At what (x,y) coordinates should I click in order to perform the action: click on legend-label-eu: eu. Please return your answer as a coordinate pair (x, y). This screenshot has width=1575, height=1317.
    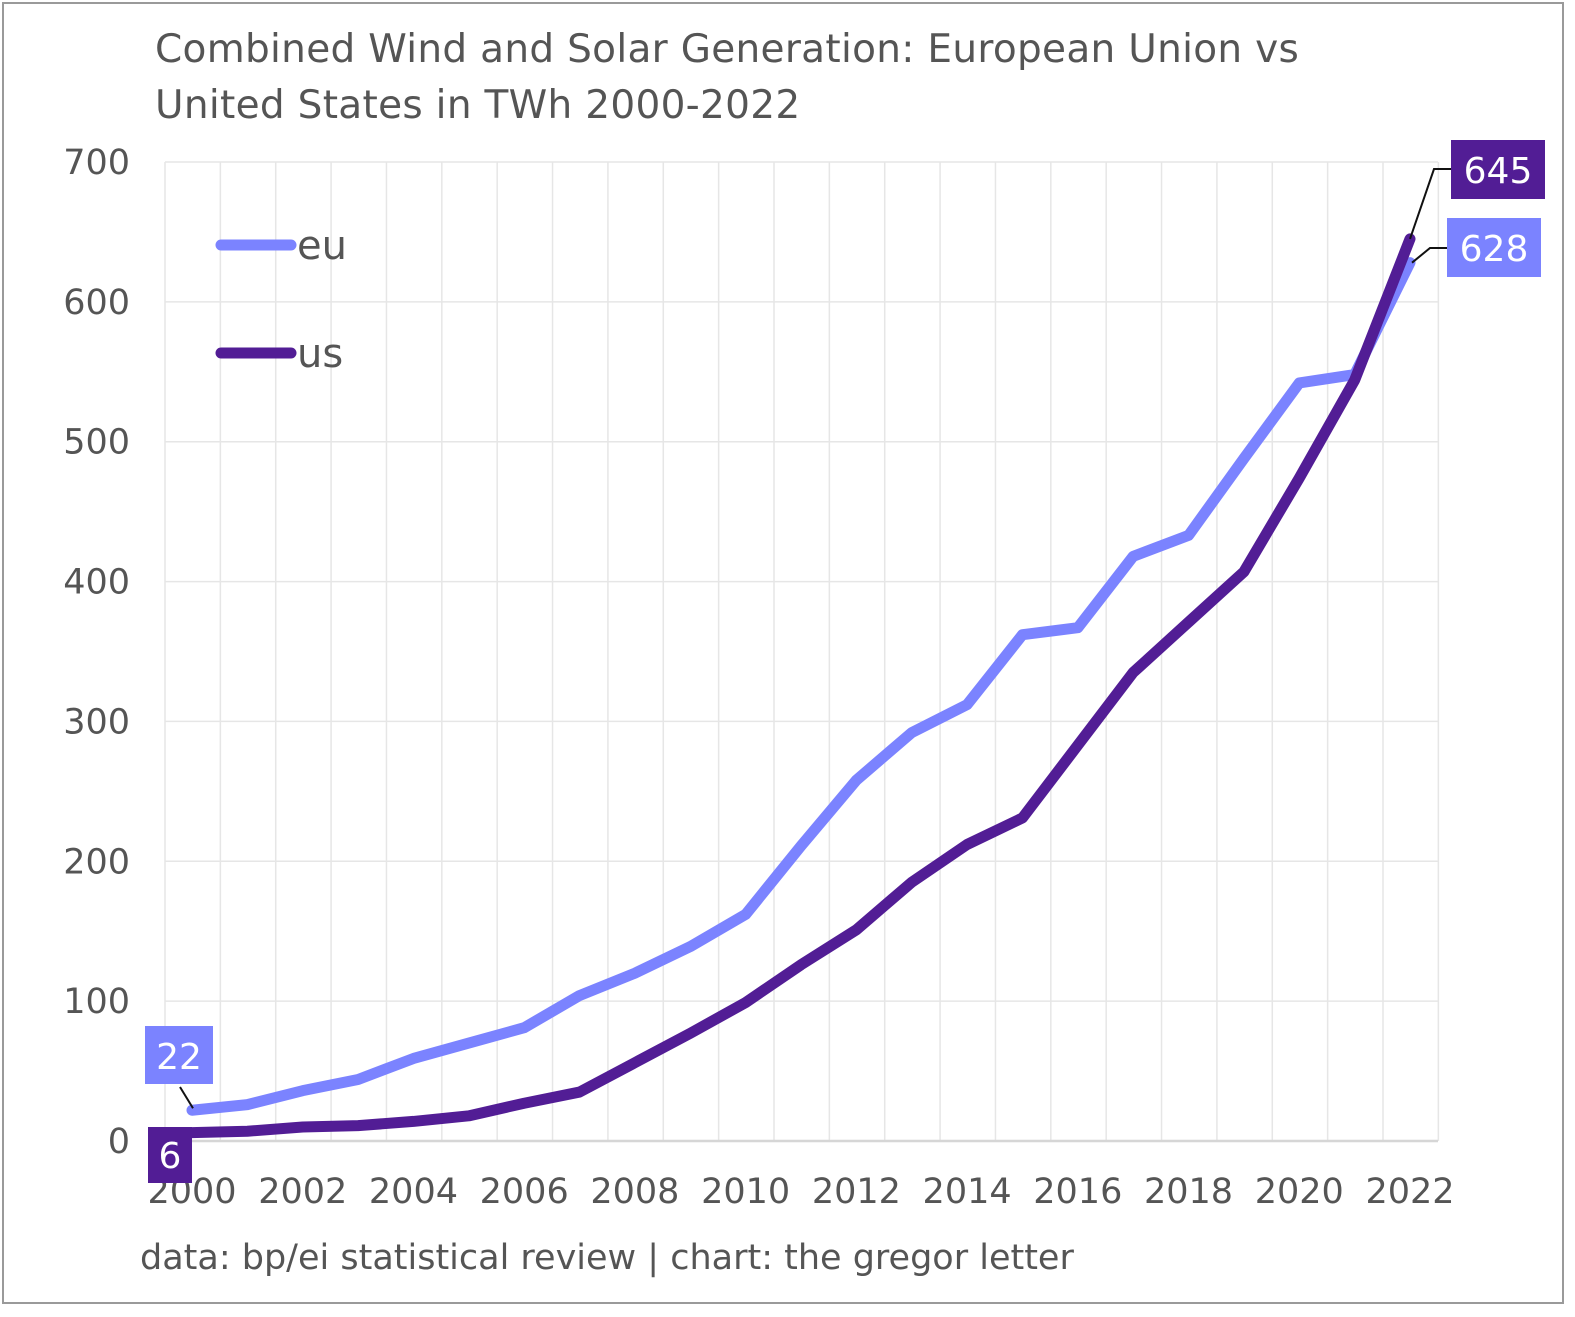
    Looking at the image, I should click on (322, 246).